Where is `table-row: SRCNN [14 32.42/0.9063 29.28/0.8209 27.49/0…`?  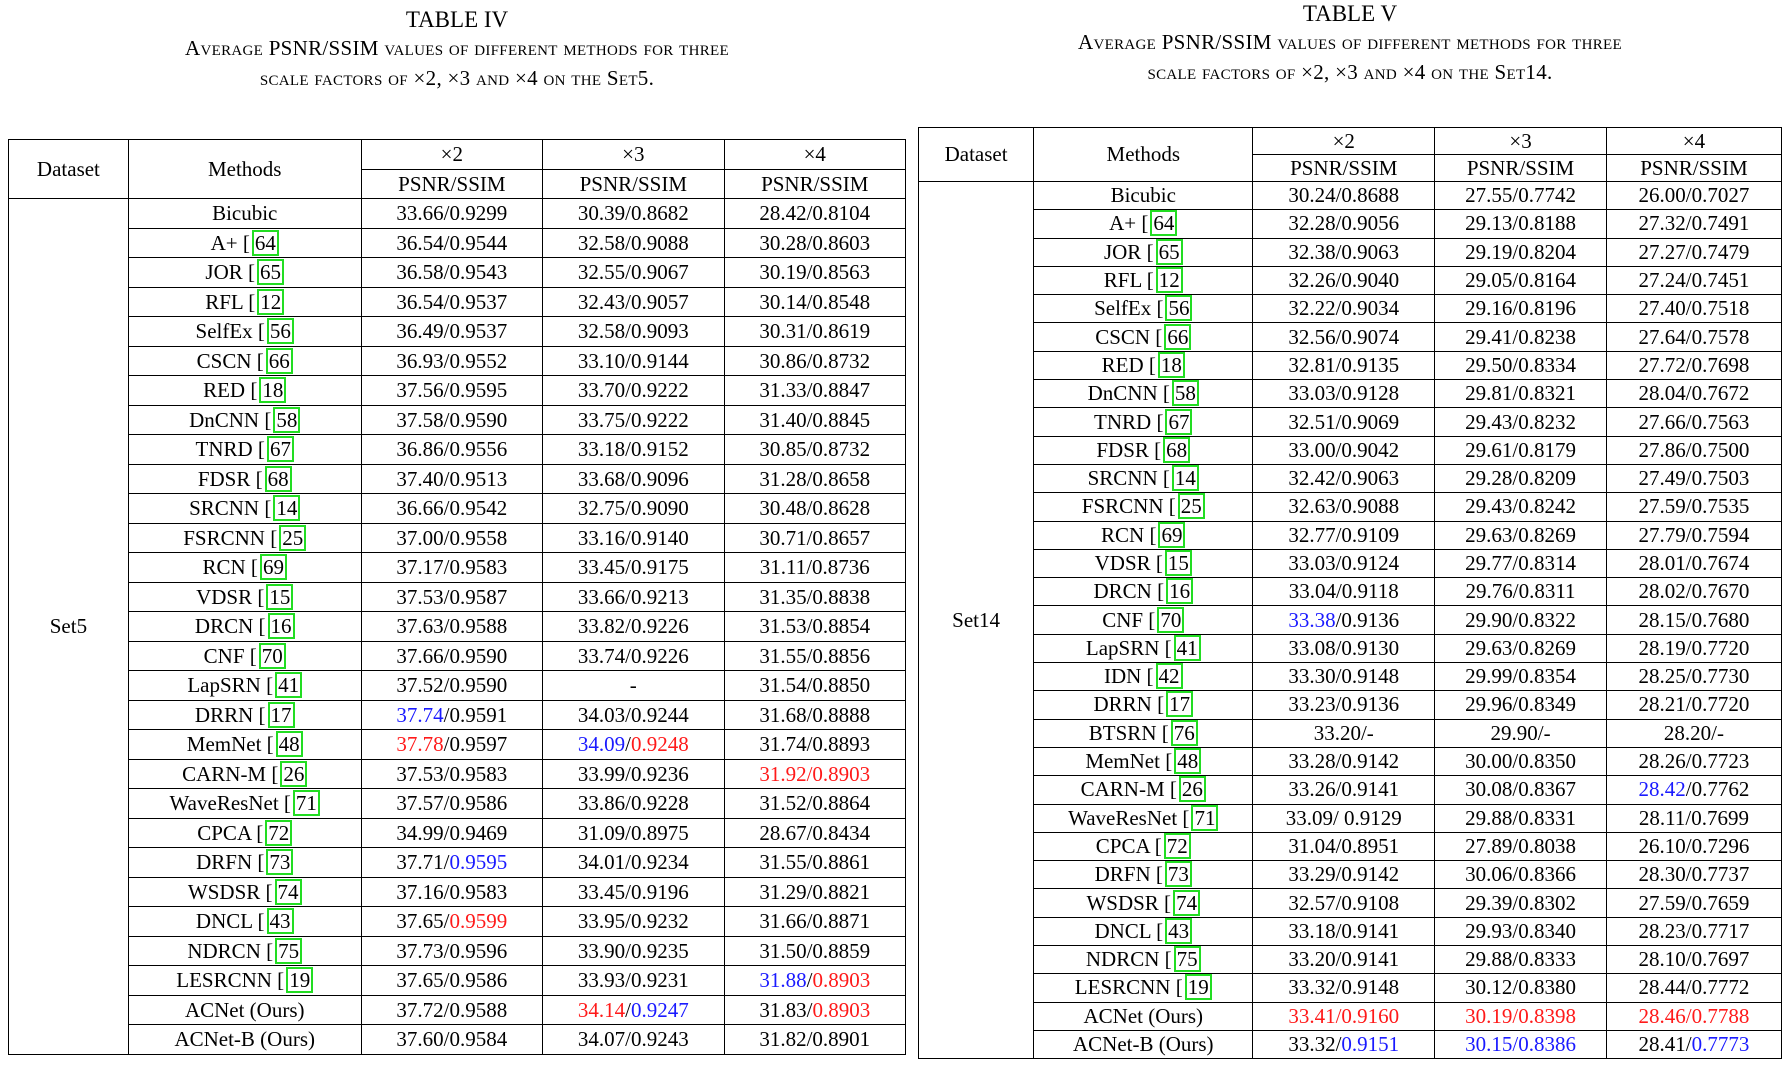 table-row: SRCNN [14 32.42/0.9063 29.28/0.8209 27.49/0… is located at coordinates (1351, 478).